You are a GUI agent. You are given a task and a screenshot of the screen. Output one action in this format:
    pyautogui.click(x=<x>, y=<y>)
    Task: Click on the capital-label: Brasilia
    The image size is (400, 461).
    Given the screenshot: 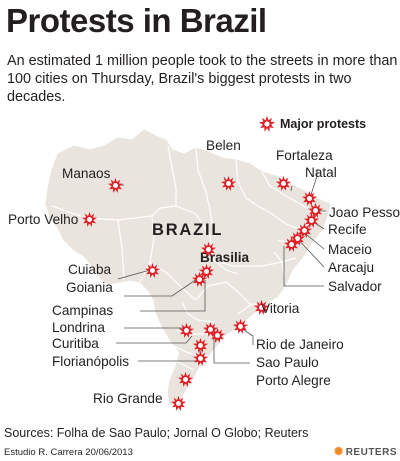 What is the action you would take?
    pyautogui.click(x=225, y=257)
    